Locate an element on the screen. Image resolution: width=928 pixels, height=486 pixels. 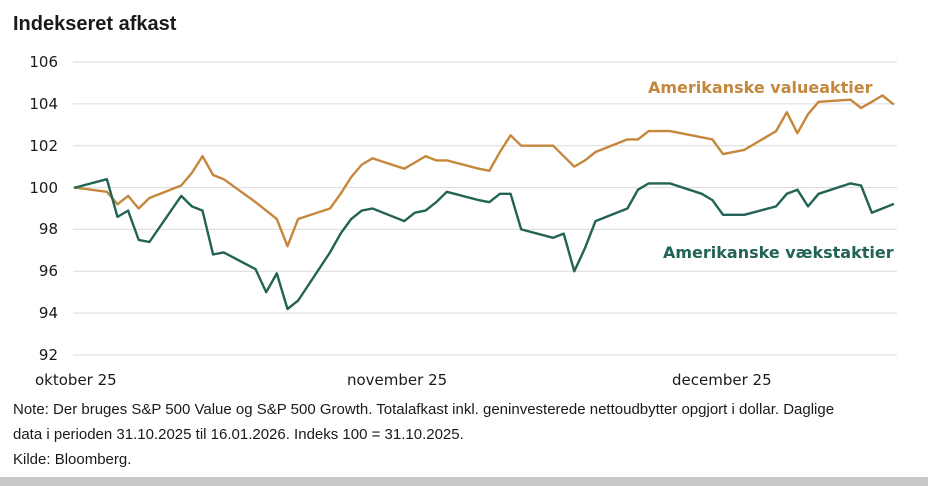
page-title: Indekseret afkast is located at coordinates (95, 24).